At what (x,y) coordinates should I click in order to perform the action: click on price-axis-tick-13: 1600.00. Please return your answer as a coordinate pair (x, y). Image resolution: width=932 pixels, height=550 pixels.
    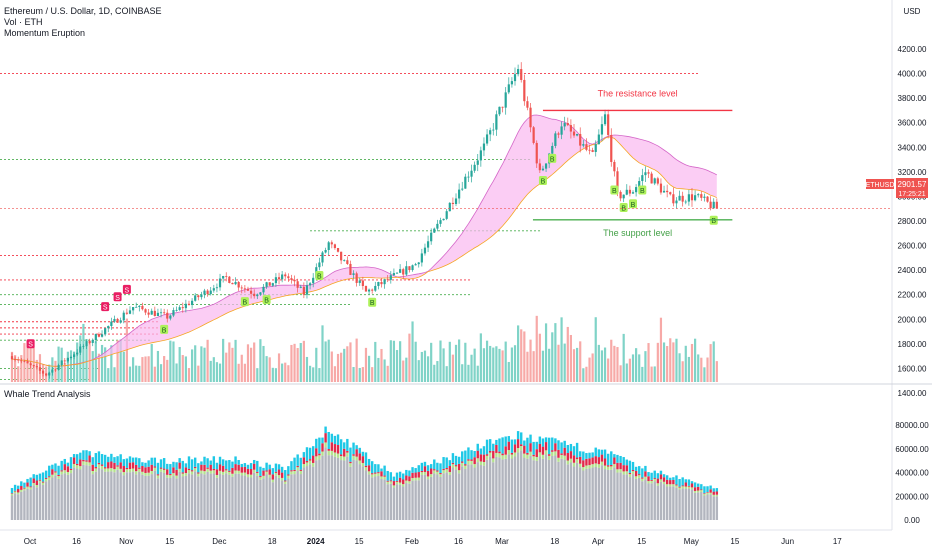
    Looking at the image, I should click on (912, 368).